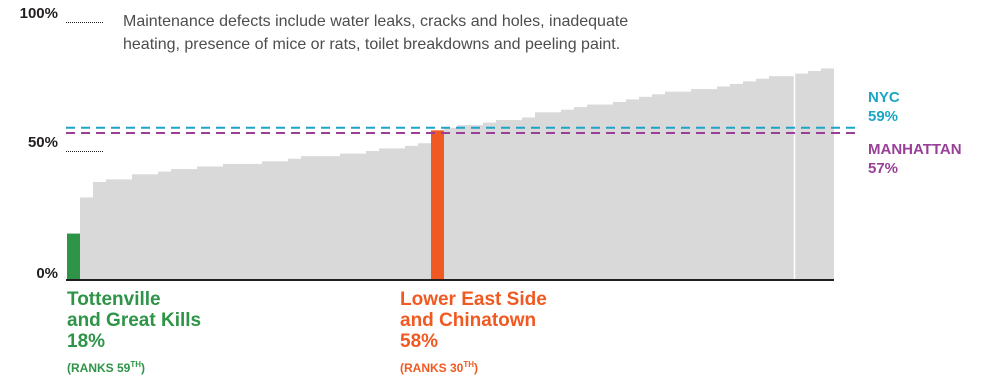 The image size is (995, 389). What do you see at coordinates (883, 116) in the screenshot?
I see `reference-value-nyc: 59%` at bounding box center [883, 116].